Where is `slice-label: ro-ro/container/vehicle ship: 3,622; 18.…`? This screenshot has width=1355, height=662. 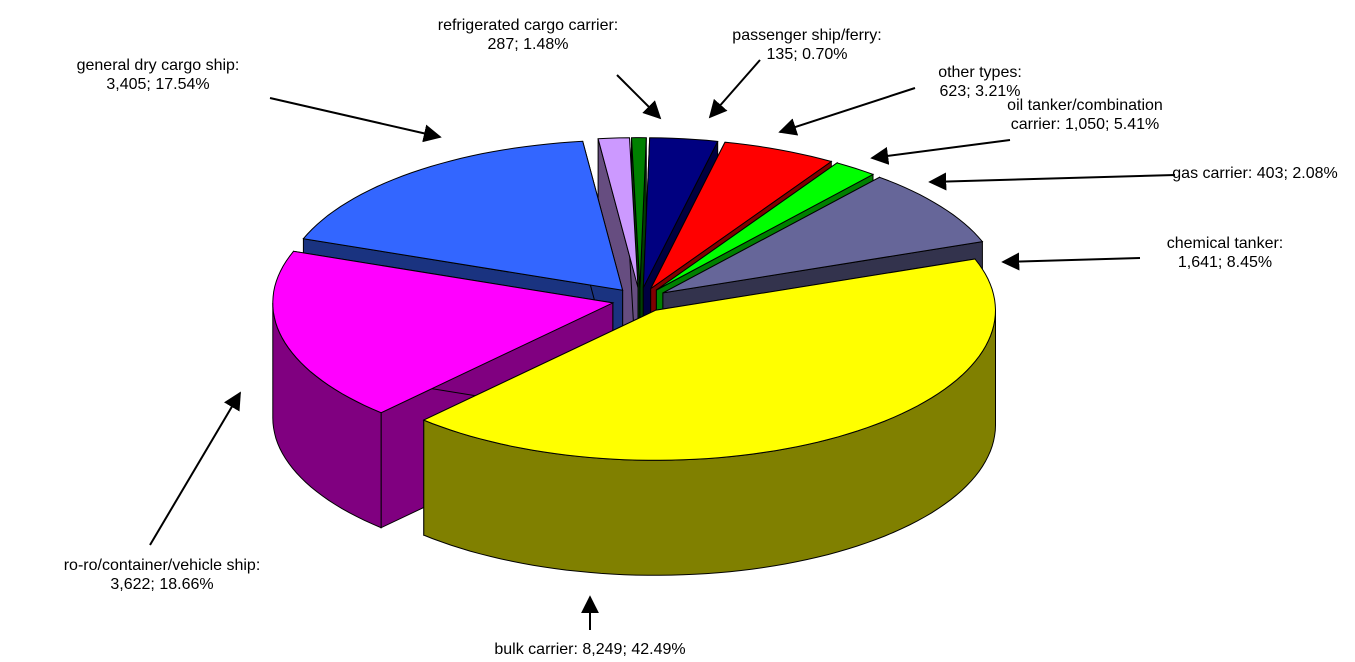 slice-label: ro-ro/container/vehicle ship: 3,622; 18.… is located at coordinates (166, 575).